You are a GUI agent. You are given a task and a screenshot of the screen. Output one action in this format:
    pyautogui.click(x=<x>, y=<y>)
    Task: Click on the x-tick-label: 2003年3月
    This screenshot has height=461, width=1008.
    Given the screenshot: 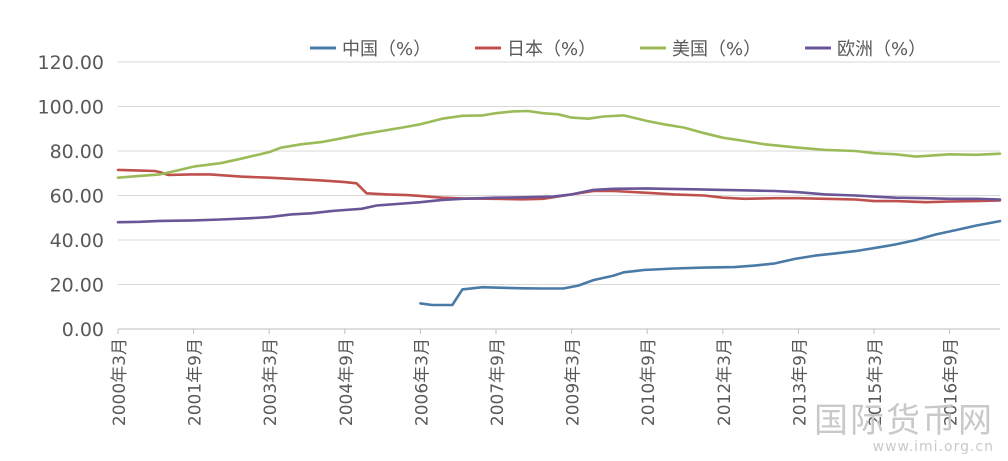 What is the action you would take?
    pyautogui.click(x=271, y=382)
    